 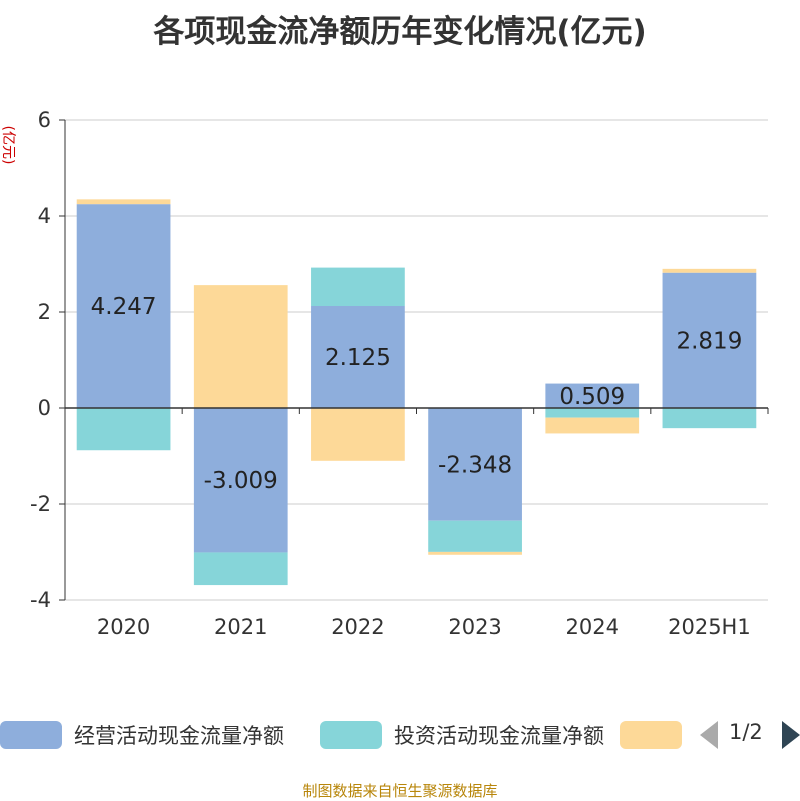 I want to click on x-tick-label: 2024, so click(x=592, y=627).